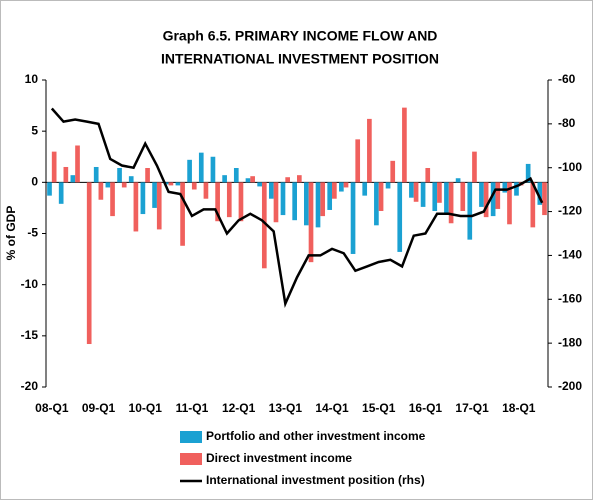  What do you see at coordinates (570, 386) in the screenshot?
I see `y2-tick-label: -200` at bounding box center [570, 386].